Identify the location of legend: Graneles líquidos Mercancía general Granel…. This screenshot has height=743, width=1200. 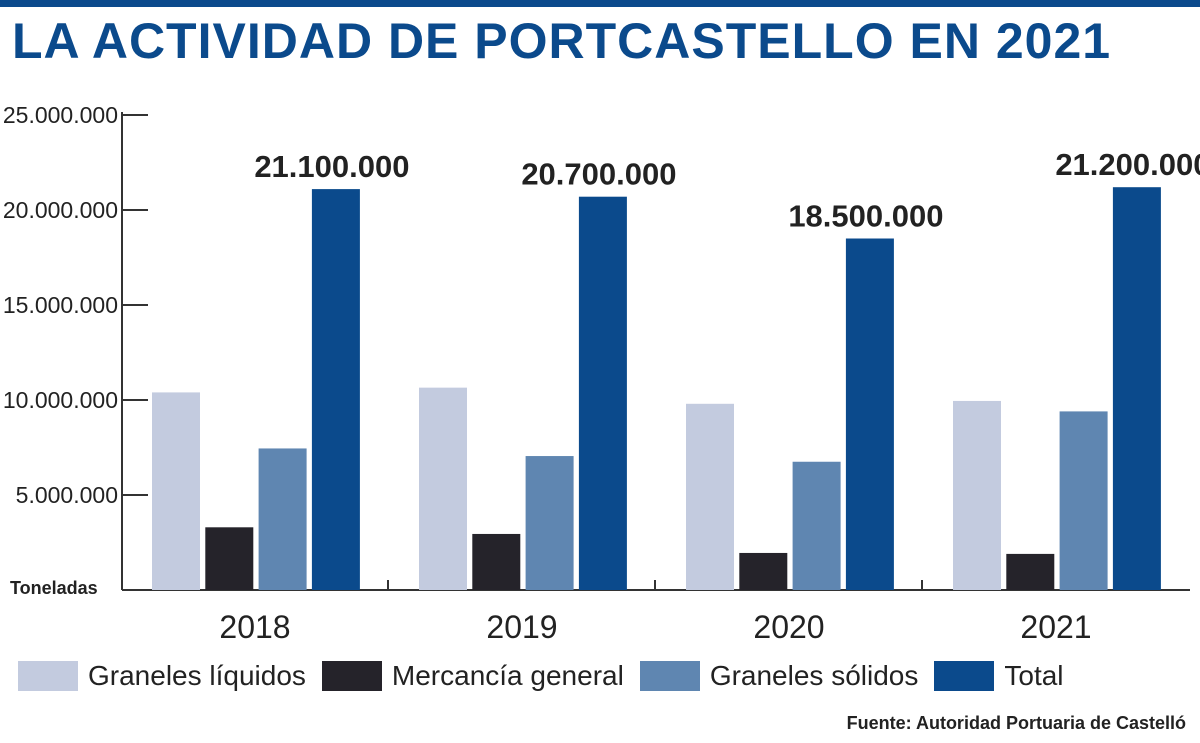
(549, 676).